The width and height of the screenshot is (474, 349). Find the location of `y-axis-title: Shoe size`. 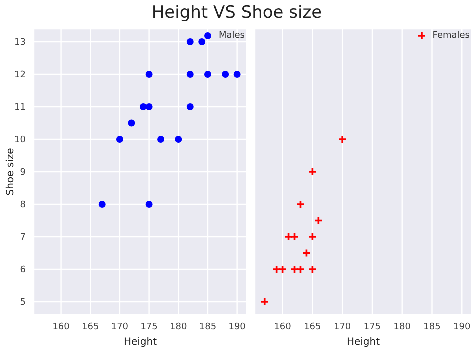

y-axis-title: Shoe size is located at coordinates (11, 172).